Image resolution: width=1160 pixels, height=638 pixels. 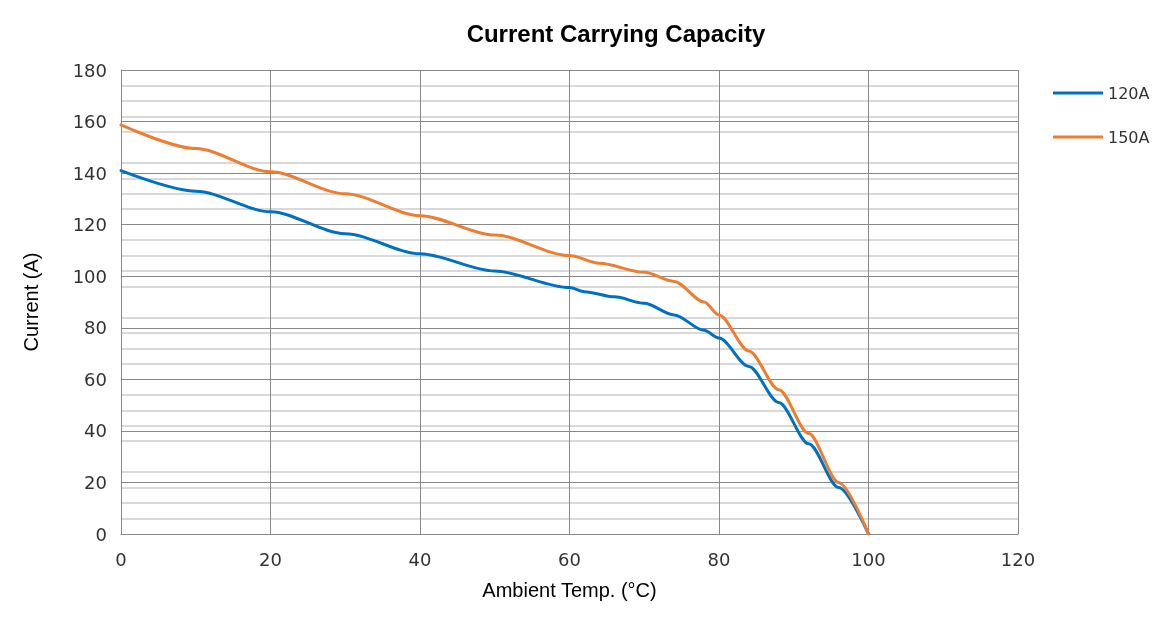 I want to click on y-tick-label: 0, so click(x=101, y=534).